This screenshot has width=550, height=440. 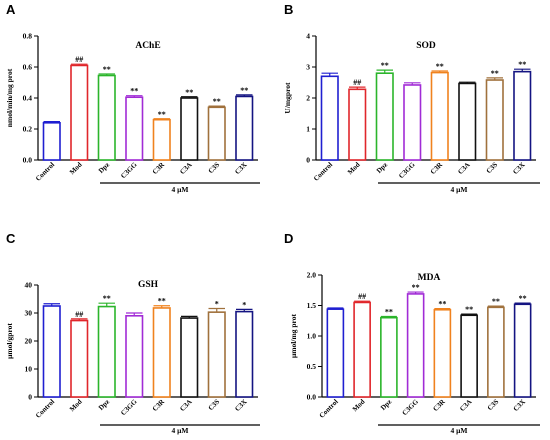 What do you see at coordinates (9, 341) in the screenshot?
I see `y-axis-label: μmol/gprot` at bounding box center [9, 341].